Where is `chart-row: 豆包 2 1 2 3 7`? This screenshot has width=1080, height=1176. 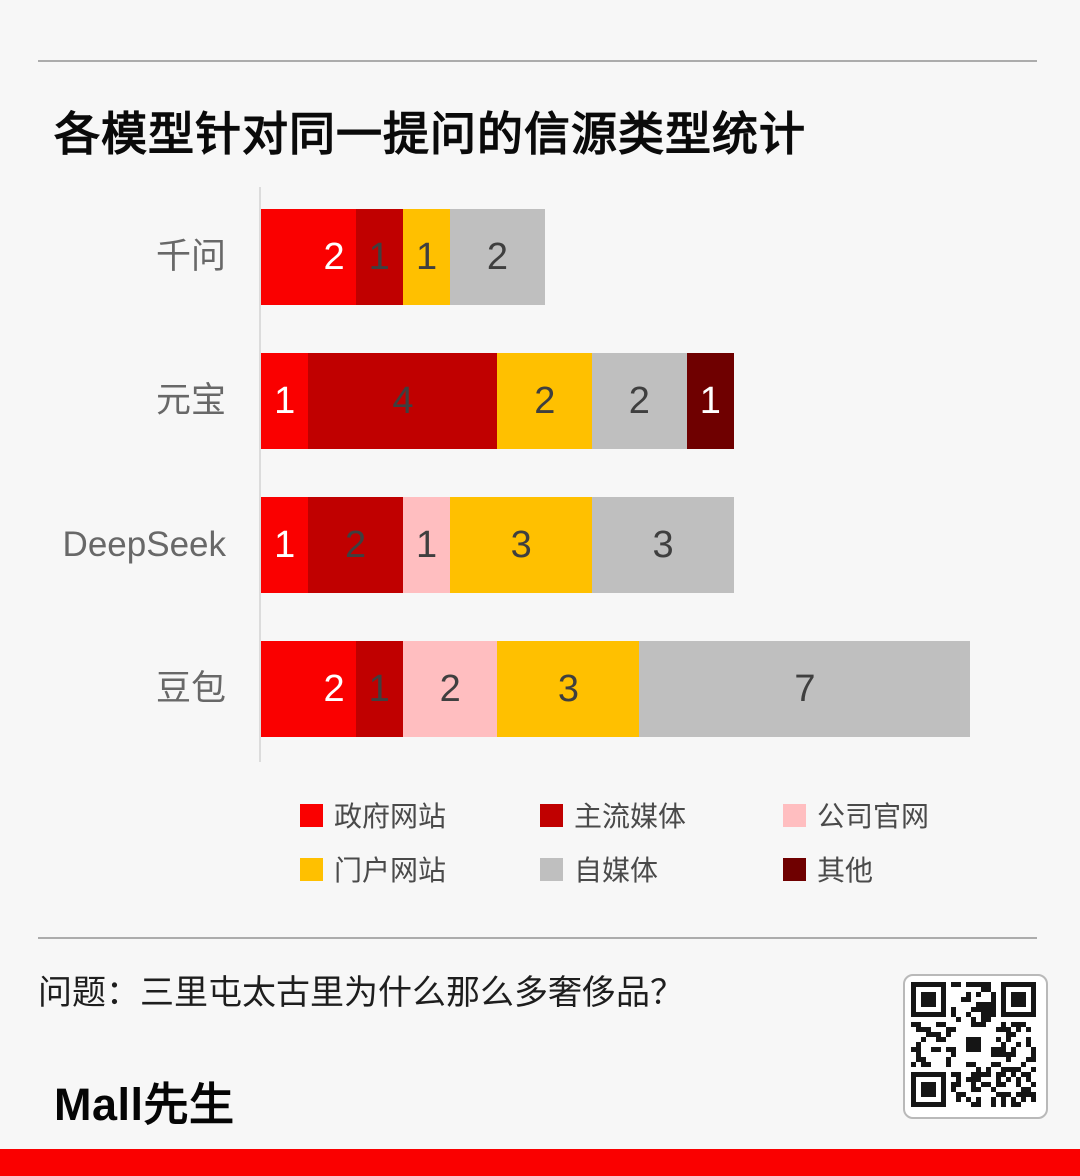 chart-row: 豆包 2 1 2 3 7 is located at coordinates (540, 689).